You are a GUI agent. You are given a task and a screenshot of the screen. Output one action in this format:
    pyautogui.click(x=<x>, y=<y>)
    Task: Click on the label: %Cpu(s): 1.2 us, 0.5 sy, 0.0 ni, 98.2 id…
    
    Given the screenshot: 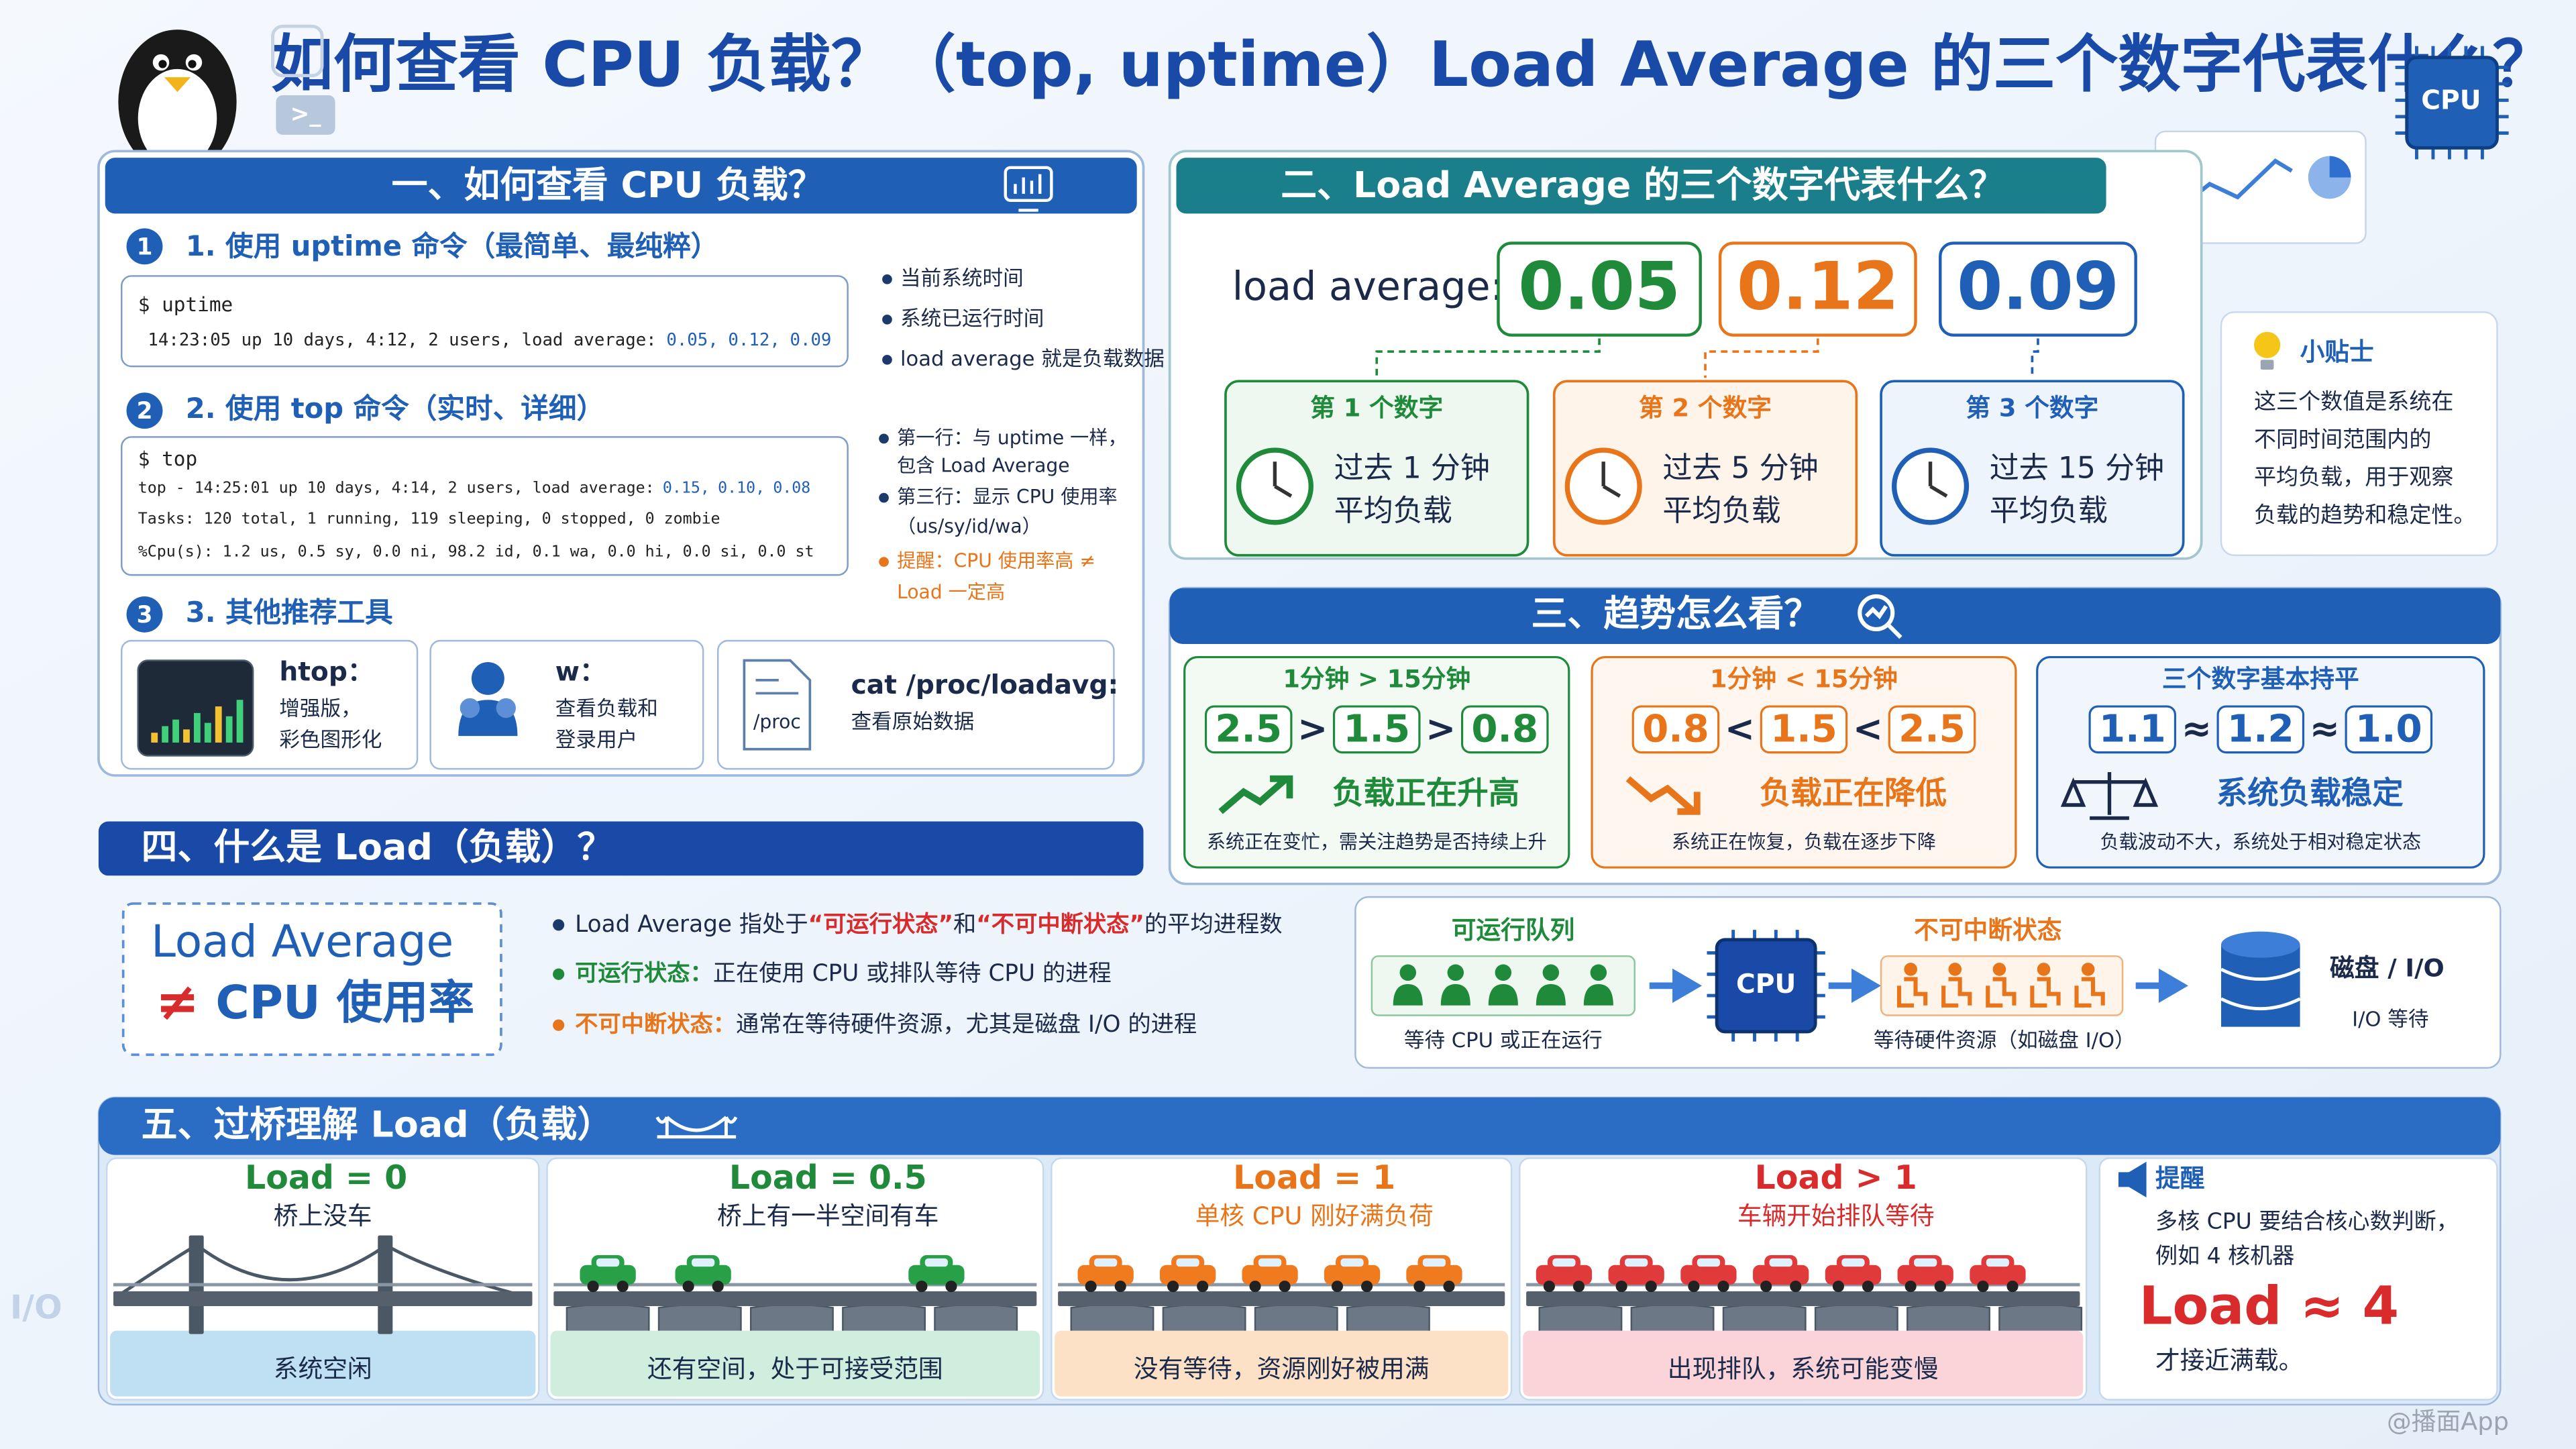 What is the action you would take?
    pyautogui.click(x=476, y=551)
    